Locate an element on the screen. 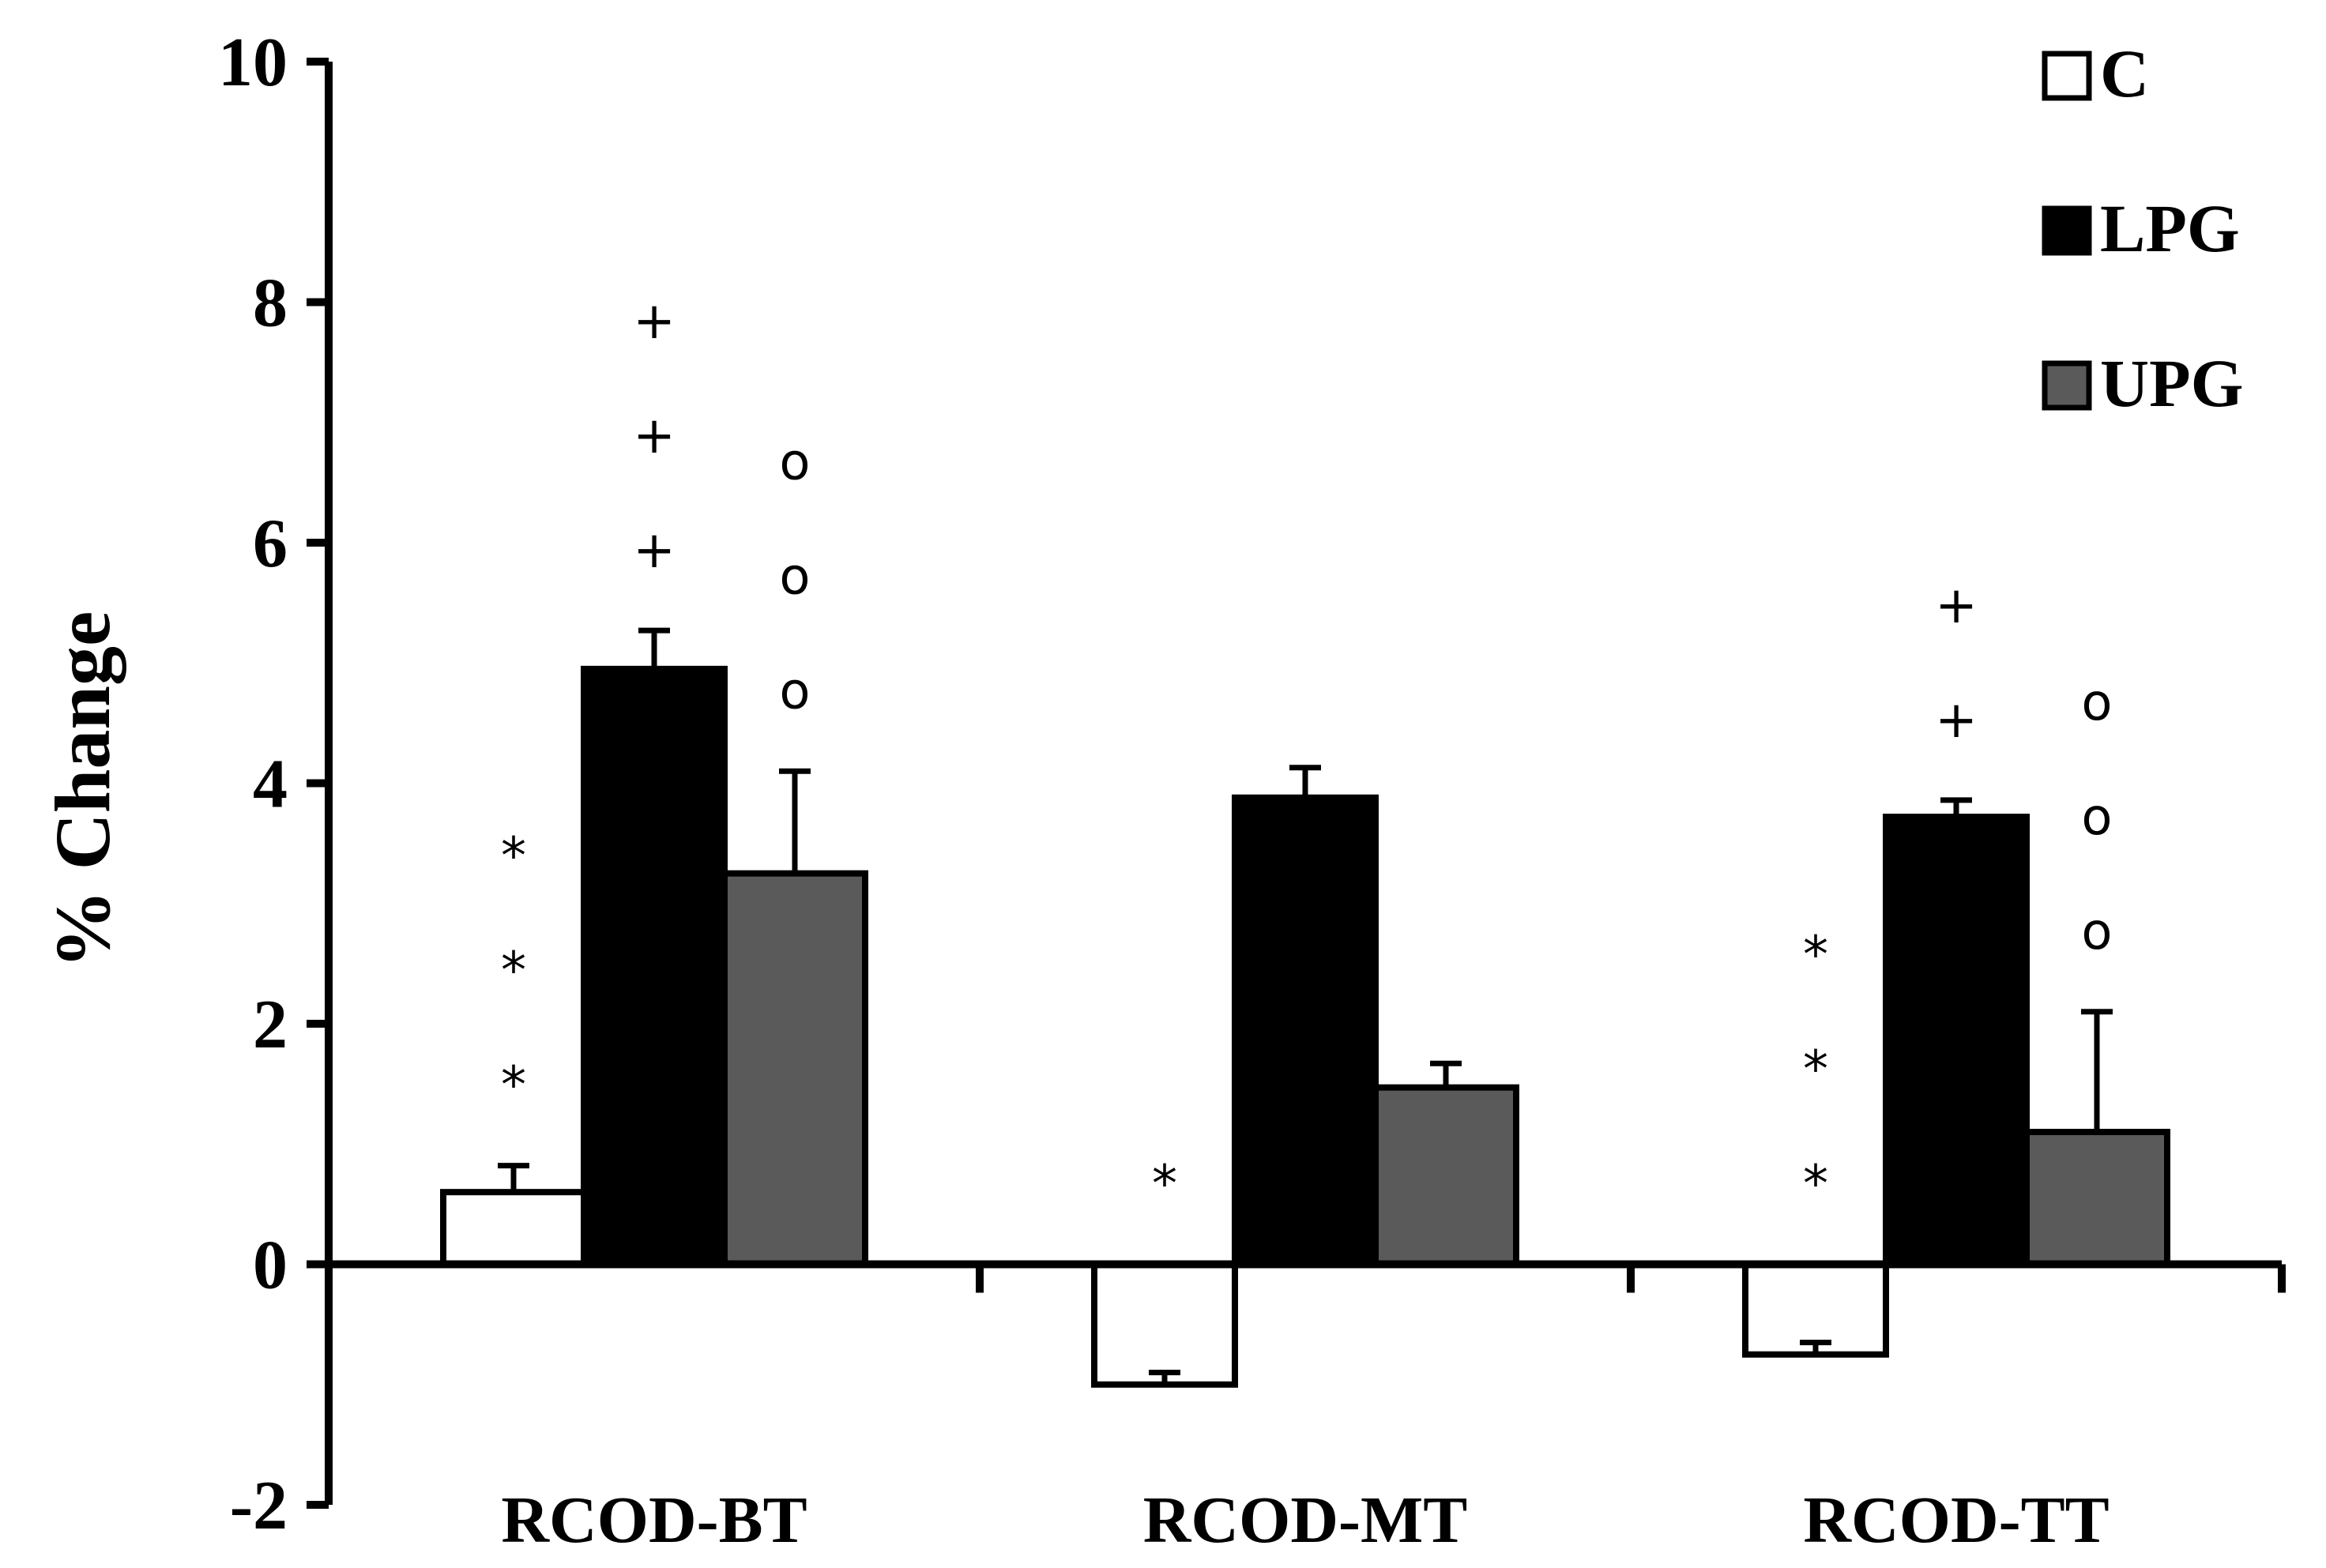 The image size is (2326, 1568). legend-label-c: C is located at coordinates (2124, 73).